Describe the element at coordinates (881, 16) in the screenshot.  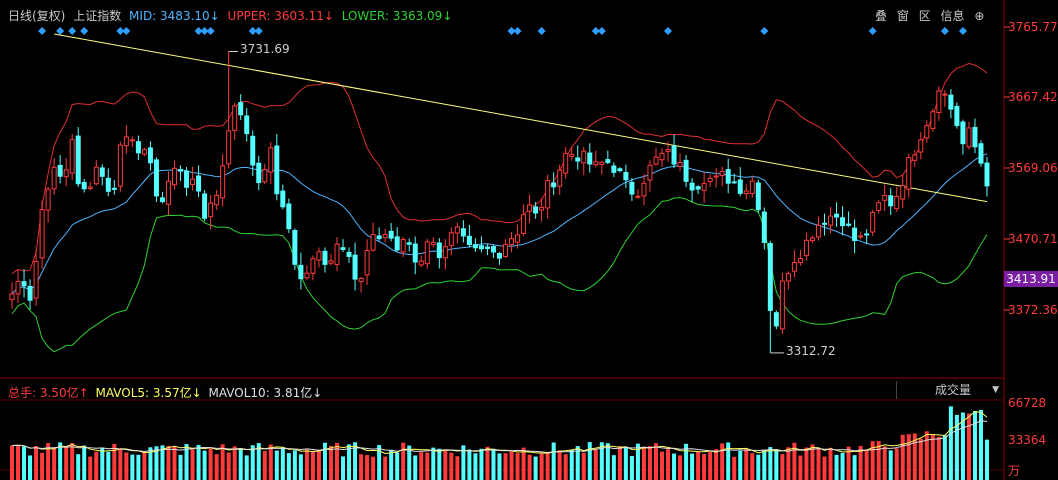
I see `overlay-button: 叠` at that location.